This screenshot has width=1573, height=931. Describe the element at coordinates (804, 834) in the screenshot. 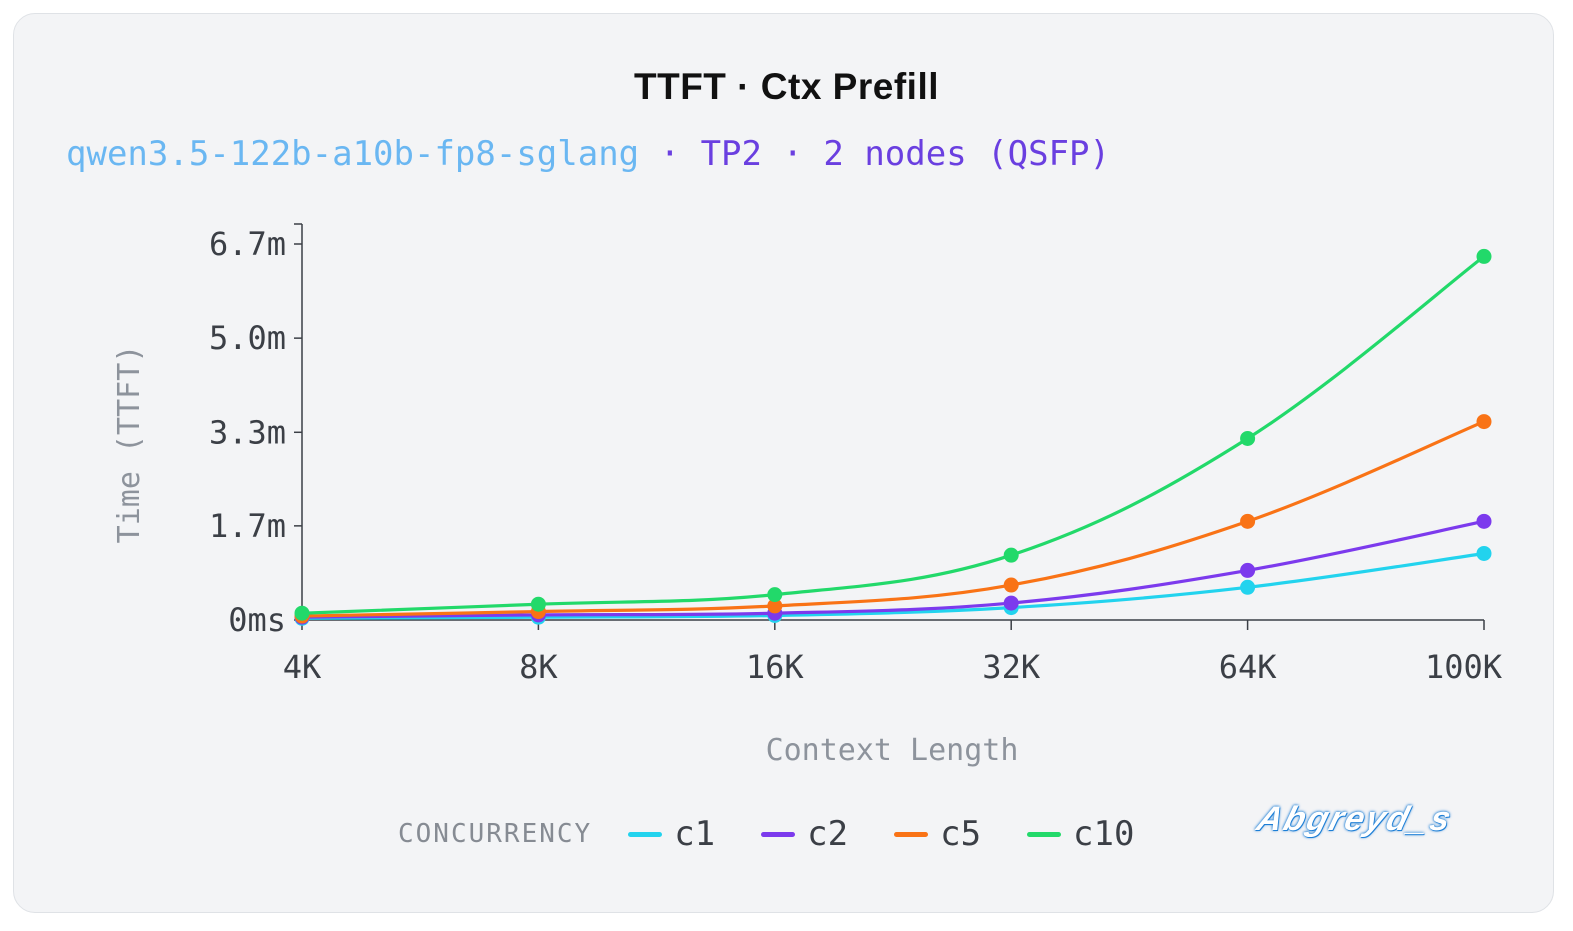

I see `legend-item-c2: c2` at that location.